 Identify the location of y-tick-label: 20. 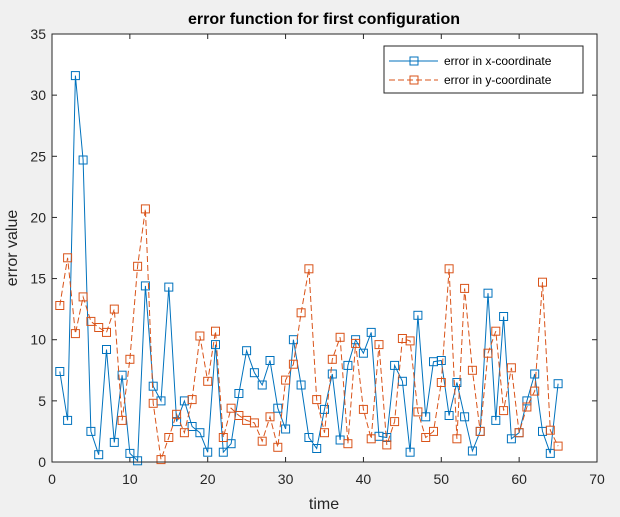
(38, 217).